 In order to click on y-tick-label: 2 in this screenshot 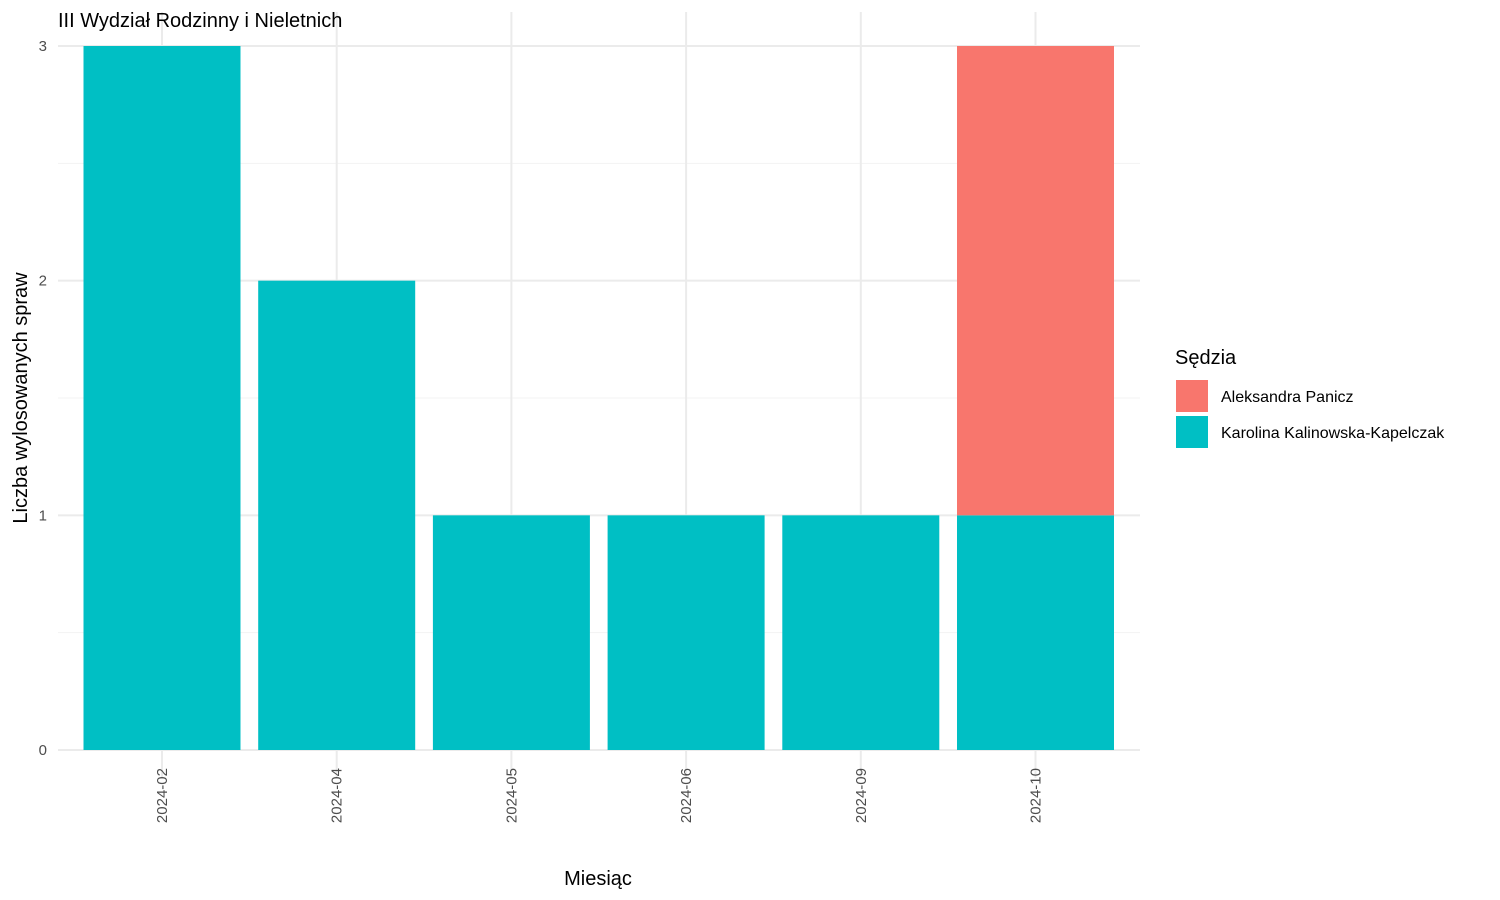, I will do `click(43, 281)`.